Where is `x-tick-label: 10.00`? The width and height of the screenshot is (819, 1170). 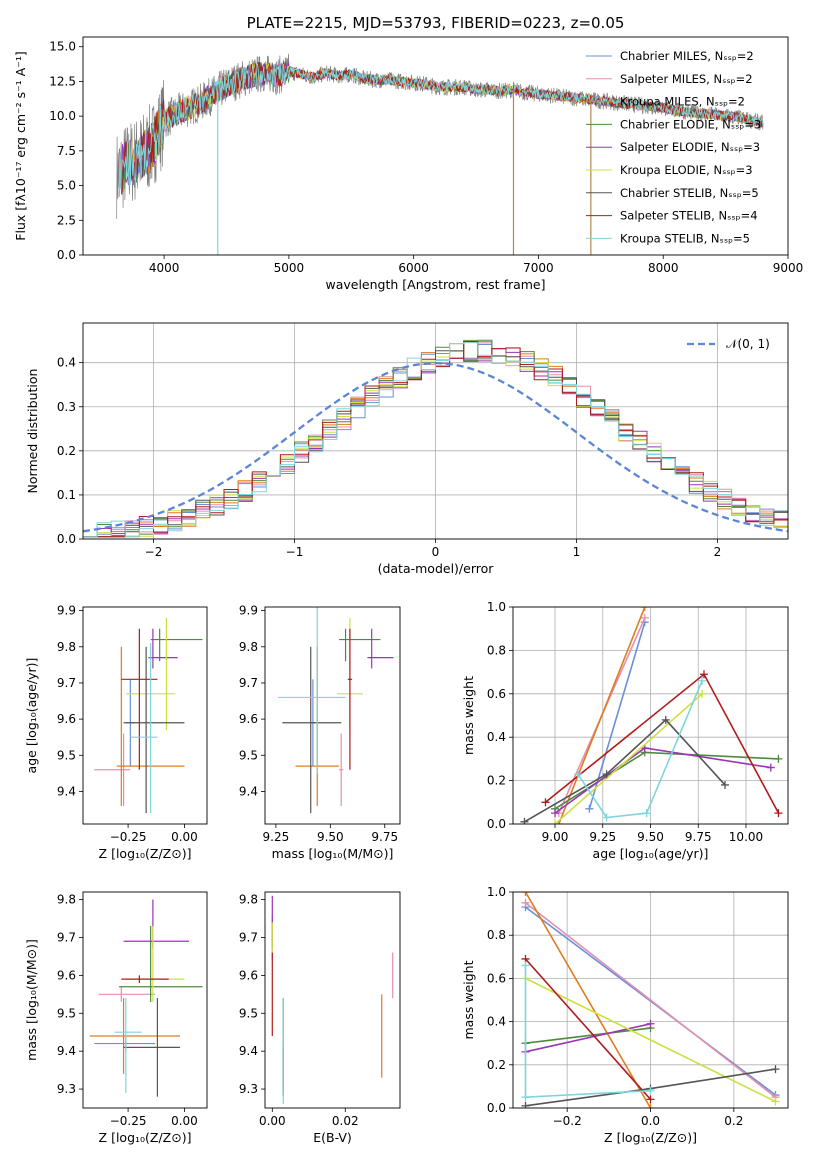 x-tick-label: 10.00 is located at coordinates (746, 837).